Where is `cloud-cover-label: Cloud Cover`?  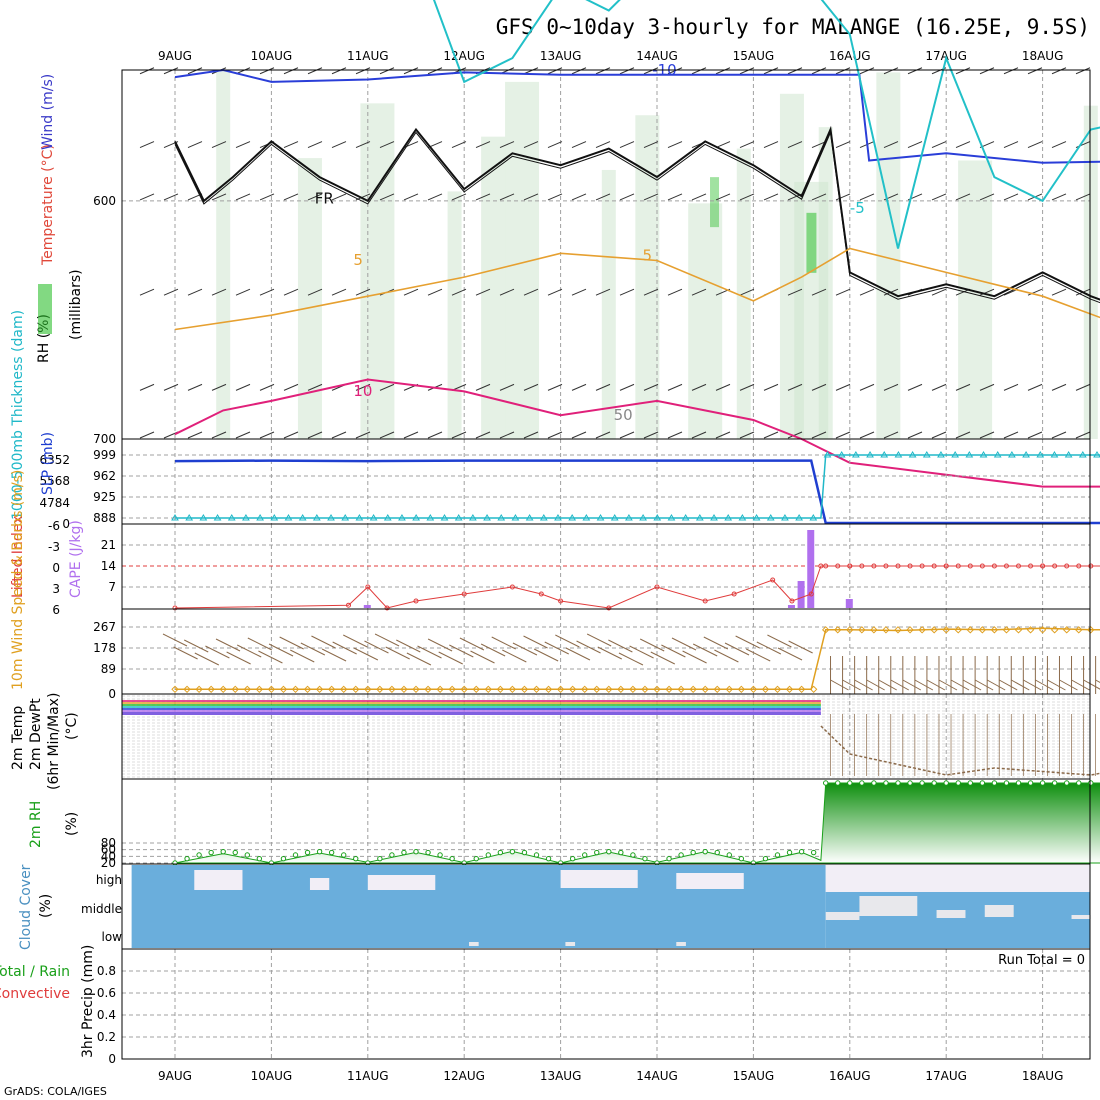 cloud-cover-label: Cloud Cover is located at coordinates (26, 907).